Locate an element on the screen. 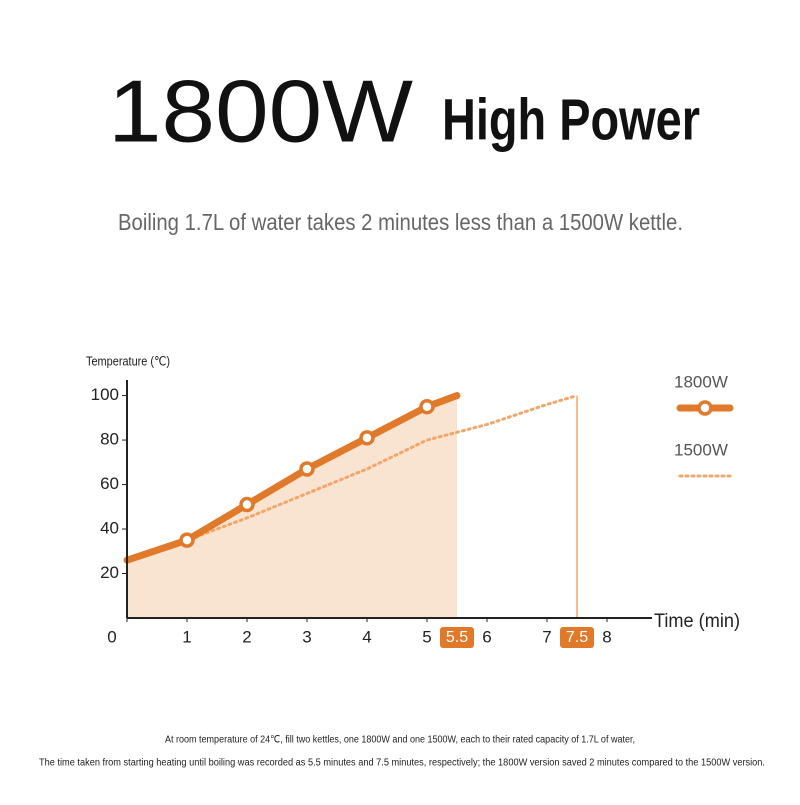  y-tick-label: 80 is located at coordinates (109, 439).